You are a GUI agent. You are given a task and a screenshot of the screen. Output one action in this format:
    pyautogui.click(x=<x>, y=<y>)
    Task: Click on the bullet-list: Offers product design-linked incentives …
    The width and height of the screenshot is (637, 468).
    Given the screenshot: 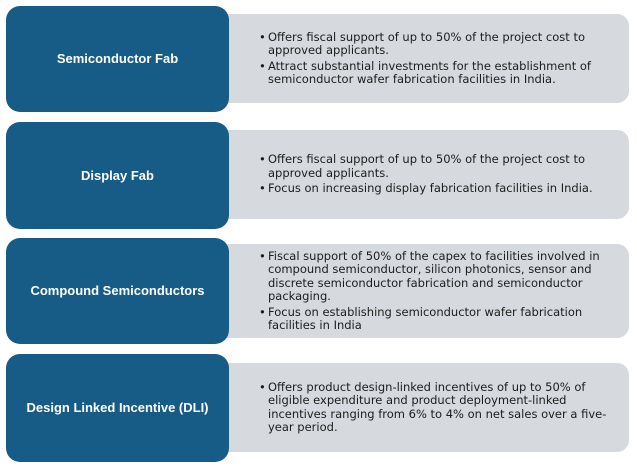 What is the action you would take?
    pyautogui.click(x=437, y=407)
    